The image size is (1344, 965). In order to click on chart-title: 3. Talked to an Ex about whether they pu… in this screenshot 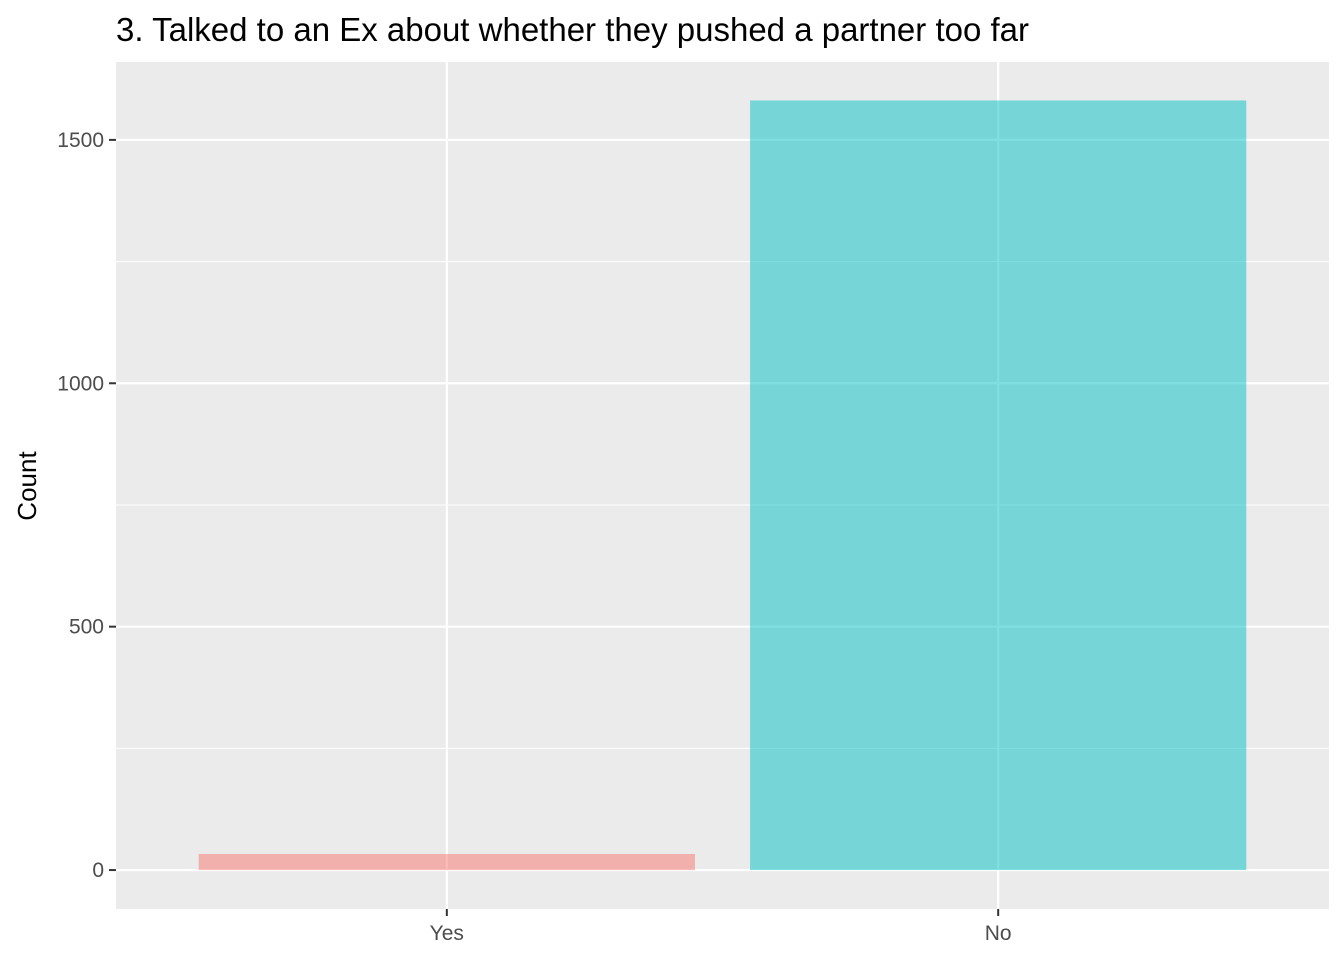, I will do `click(572, 29)`.